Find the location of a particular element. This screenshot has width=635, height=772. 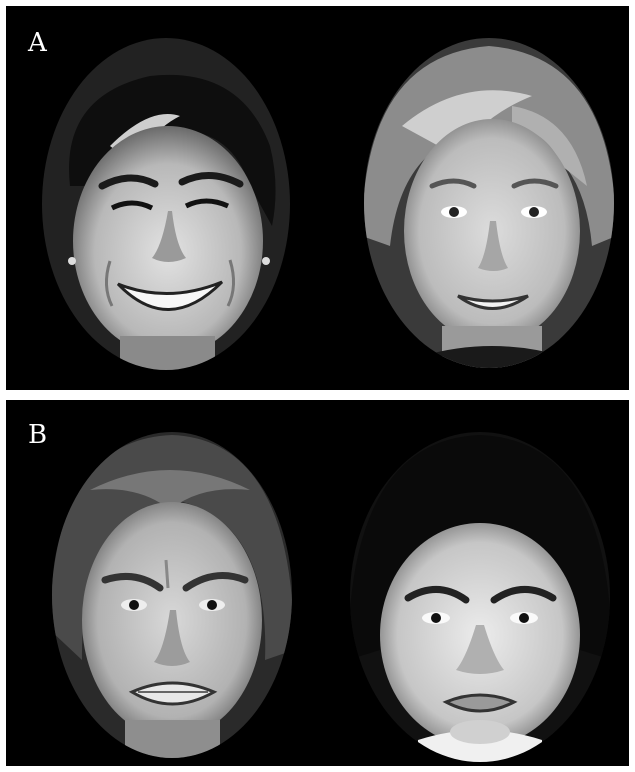

panel-label-b: B is located at coordinates (38, 435).